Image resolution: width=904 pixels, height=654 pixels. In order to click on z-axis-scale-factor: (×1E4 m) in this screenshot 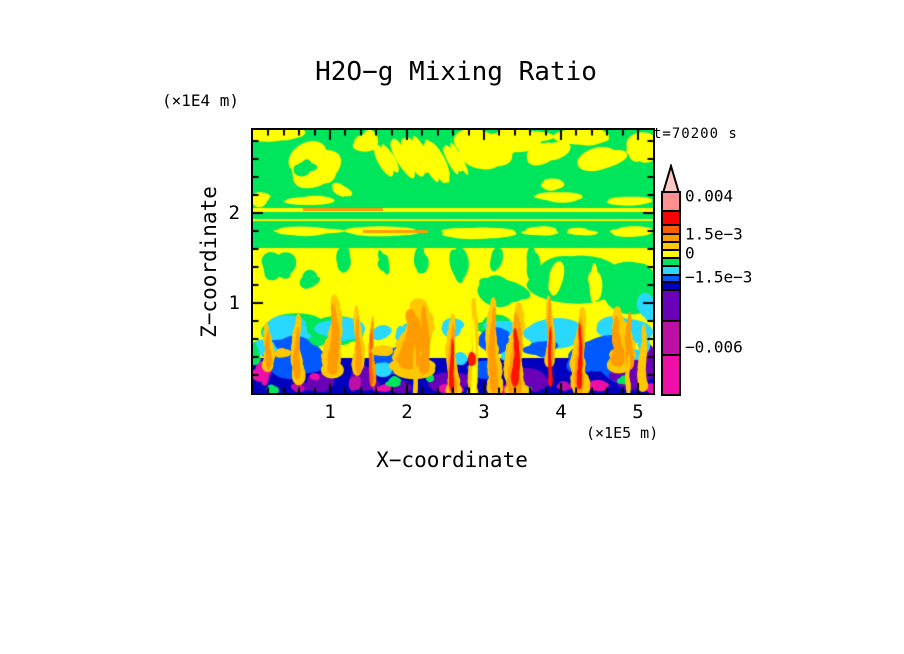, I will do `click(201, 100)`.